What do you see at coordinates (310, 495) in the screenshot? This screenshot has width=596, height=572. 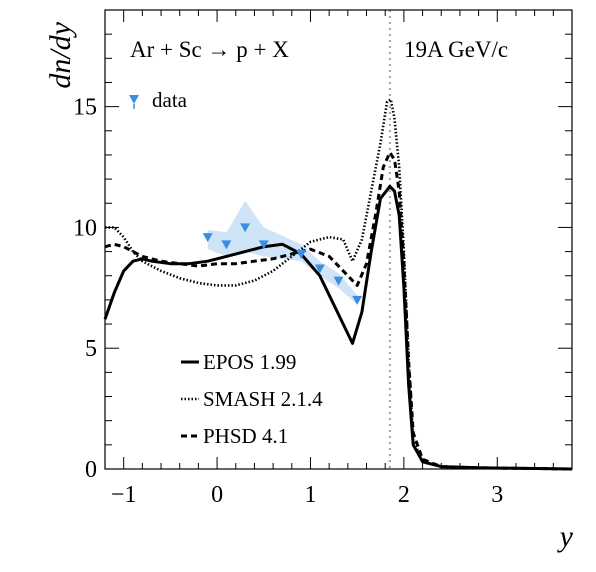 I see `x-tick-label: 1` at bounding box center [310, 495].